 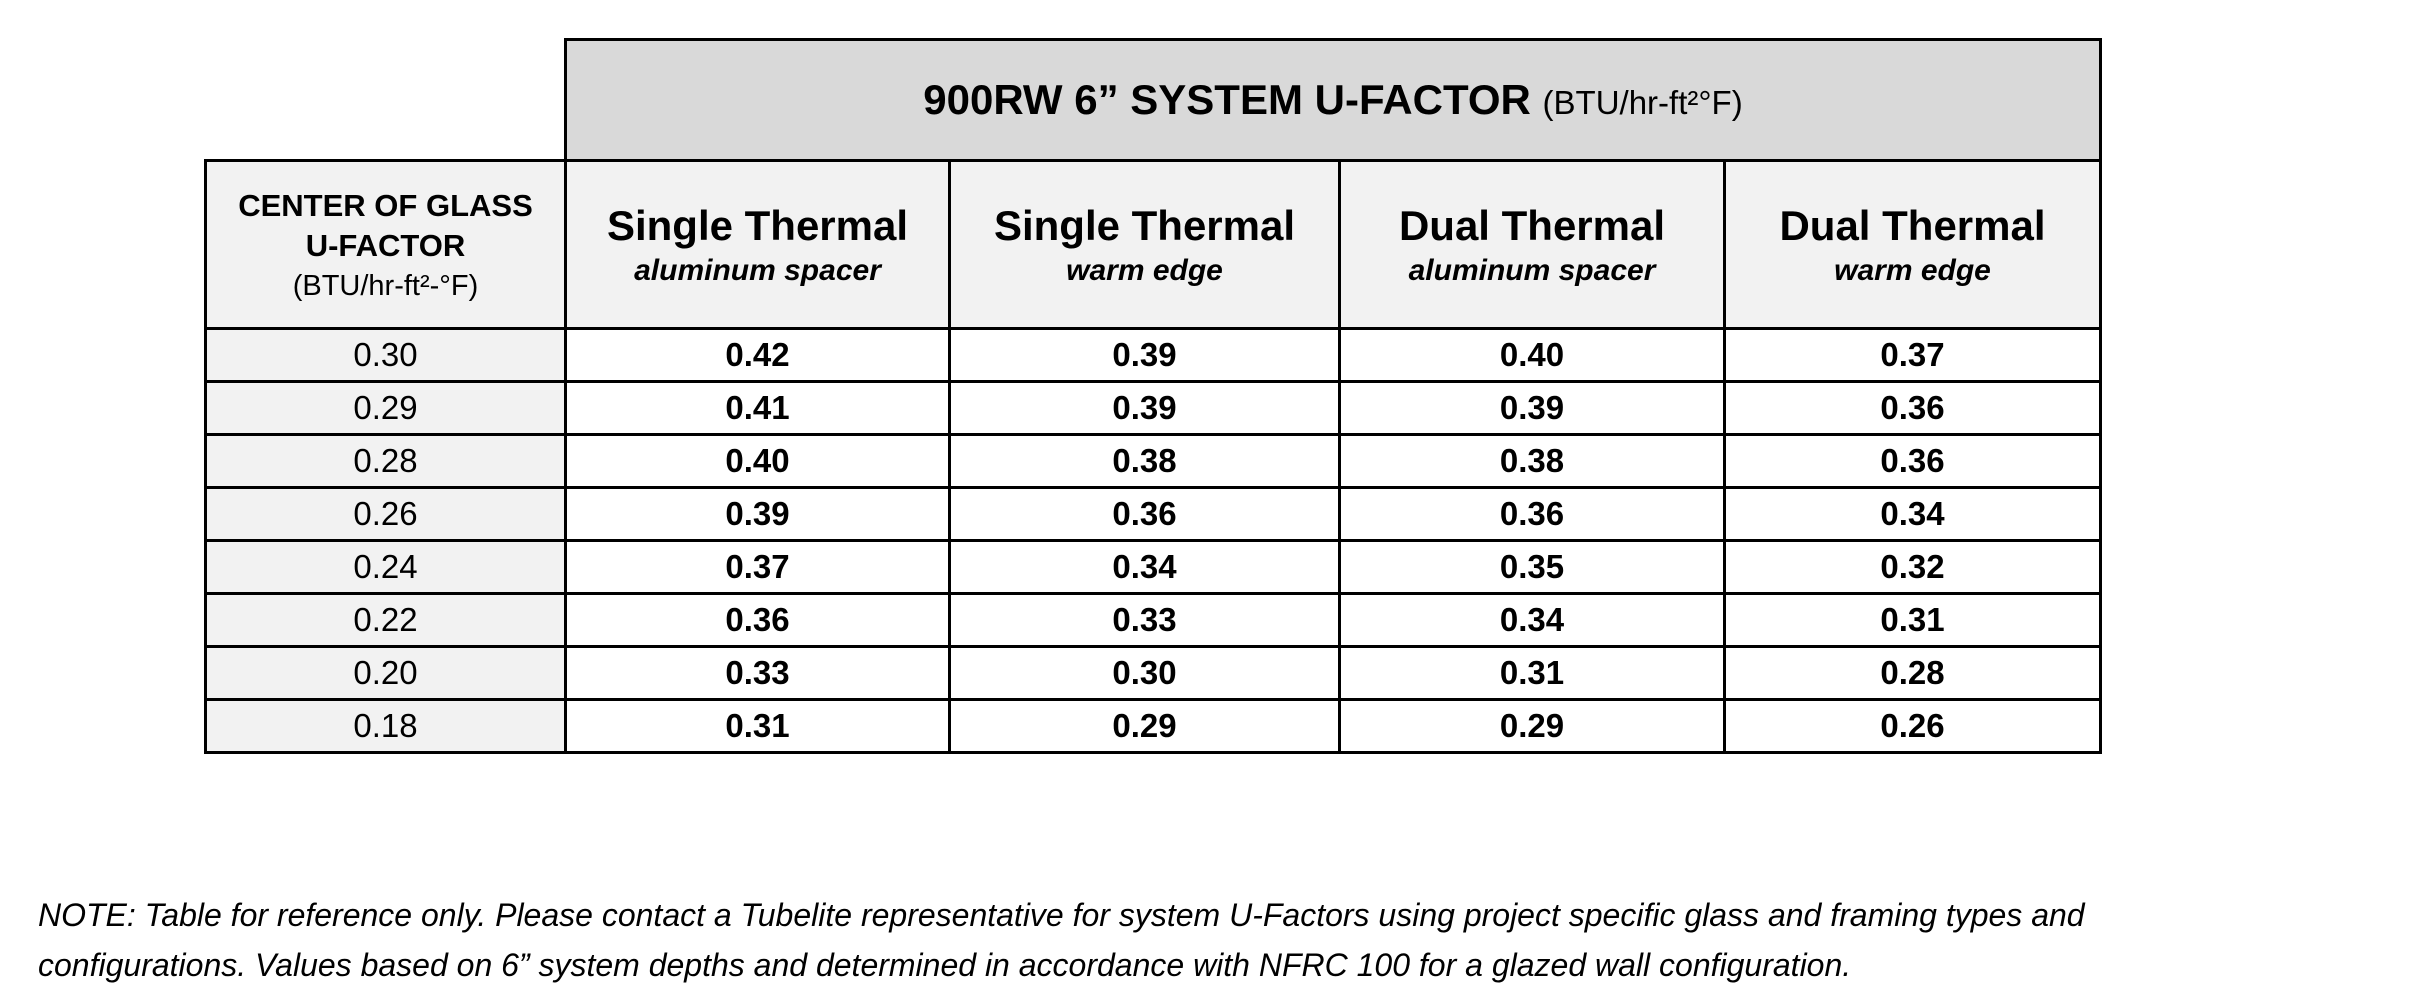 What do you see at coordinates (385, 567) in the screenshot?
I see `glass-u-factor: 0.24` at bounding box center [385, 567].